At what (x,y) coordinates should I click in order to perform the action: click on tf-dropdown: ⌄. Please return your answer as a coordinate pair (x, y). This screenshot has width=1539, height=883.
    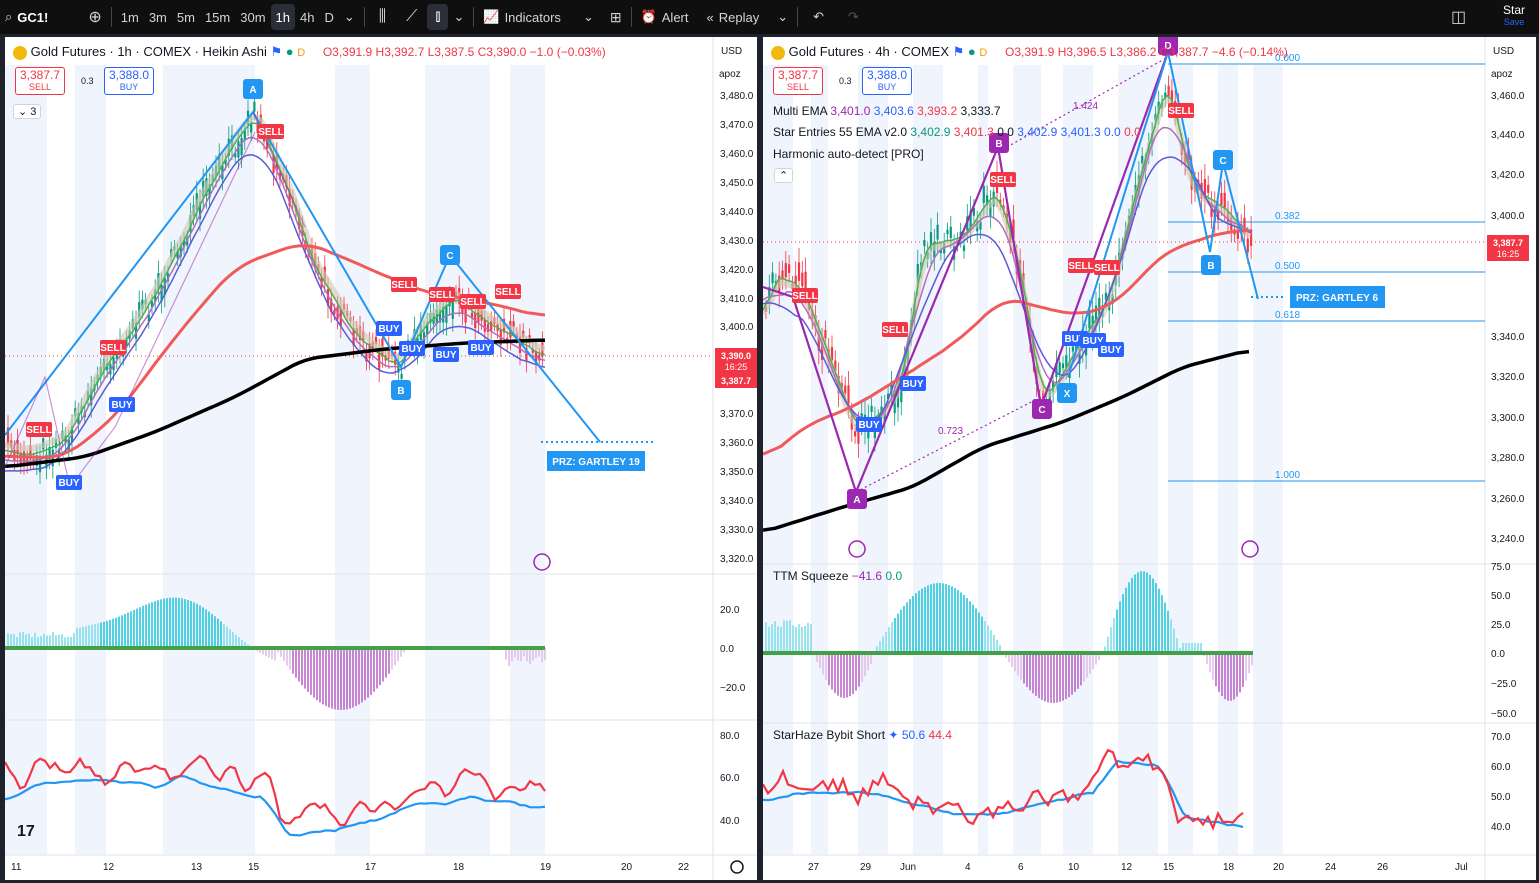
    Looking at the image, I should click on (349, 17).